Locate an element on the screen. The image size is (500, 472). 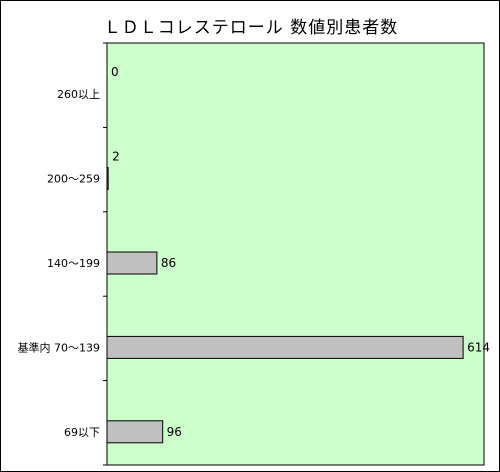
data-label: 2 is located at coordinates (116, 157).